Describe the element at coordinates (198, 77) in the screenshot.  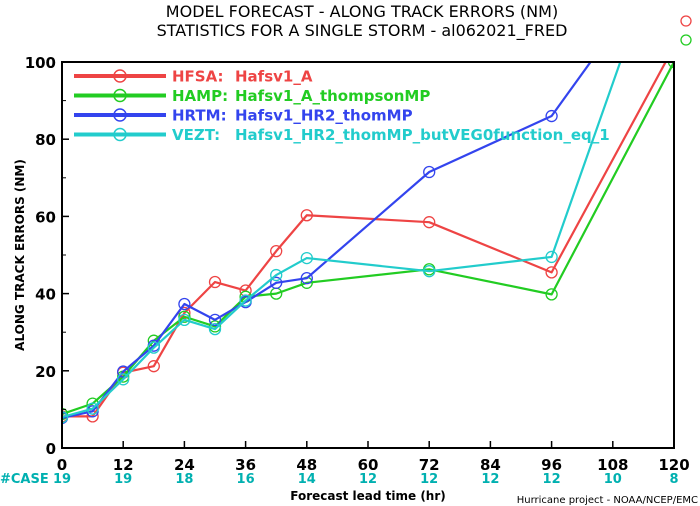
I see `legend-name: HFSA:` at that location.